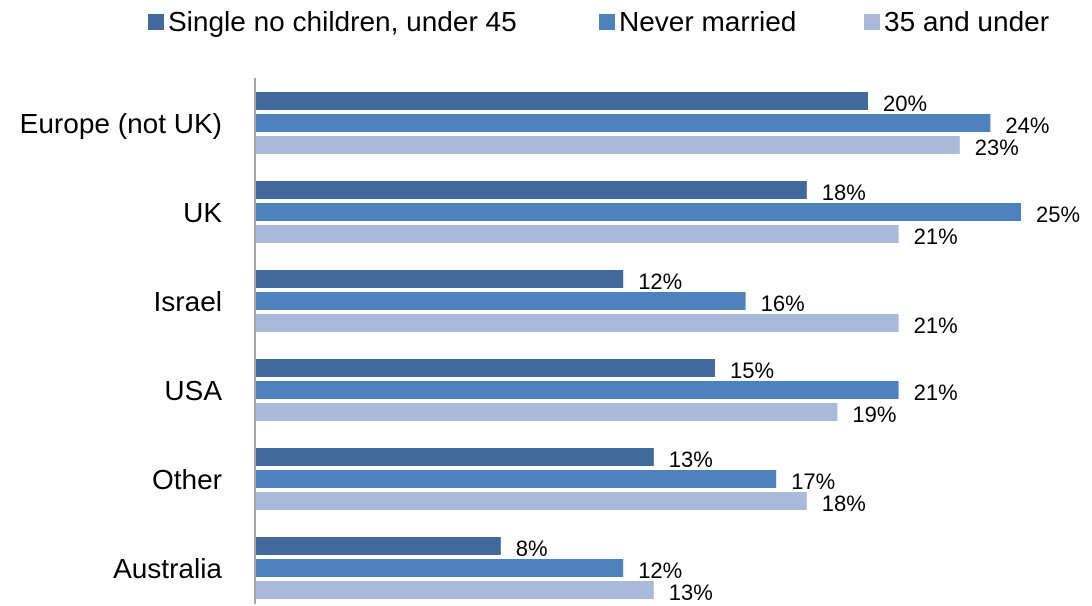 The width and height of the screenshot is (1092, 606). I want to click on data-label: 19%, so click(874, 414).